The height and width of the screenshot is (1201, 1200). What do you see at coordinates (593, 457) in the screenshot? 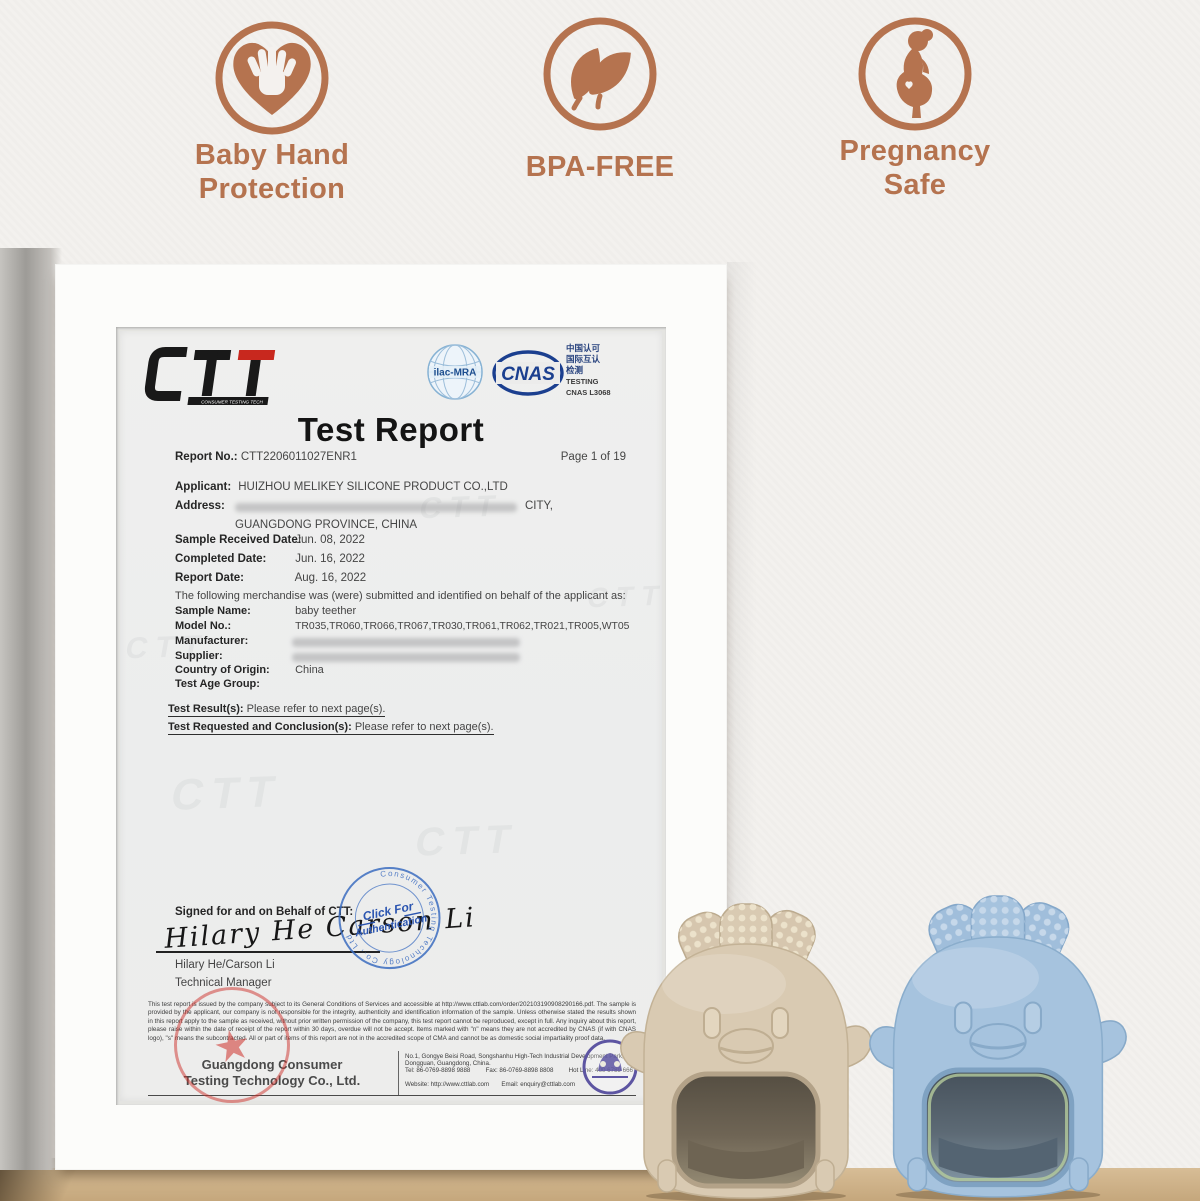
I see `page-number: Page 1 of 19` at bounding box center [593, 457].